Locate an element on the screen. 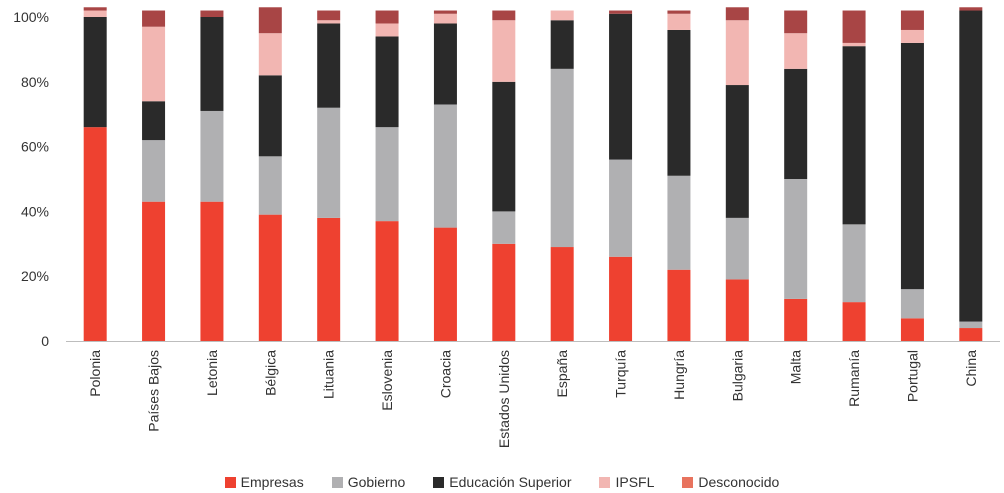  x-tick-label: Turquía is located at coordinates (621, 374).